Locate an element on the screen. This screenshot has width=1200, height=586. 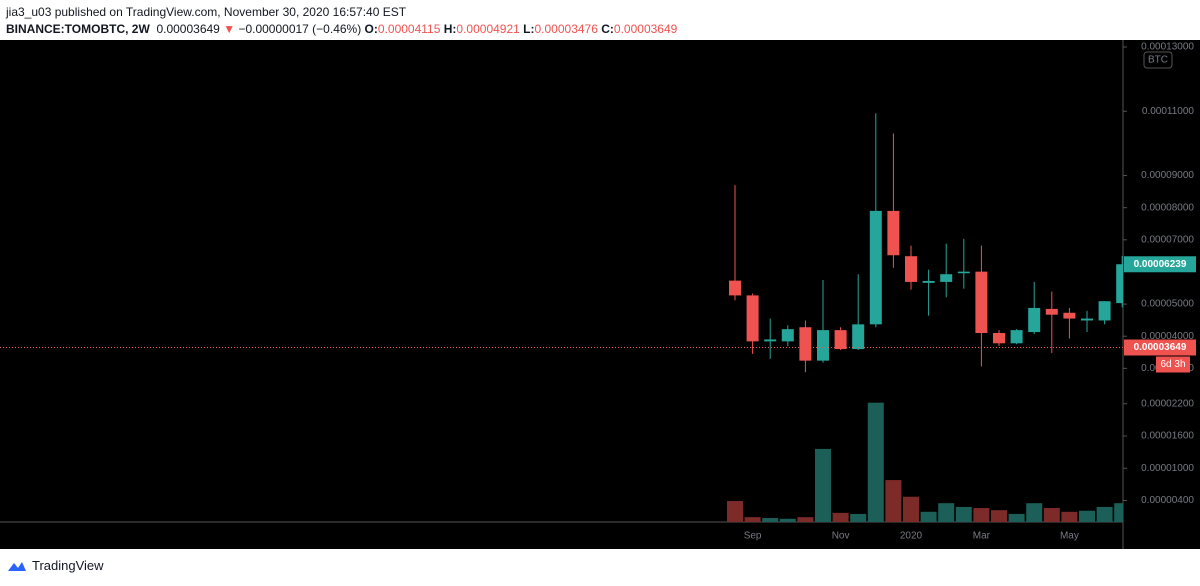
ohlc-value: 0.00004921 is located at coordinates (488, 29).